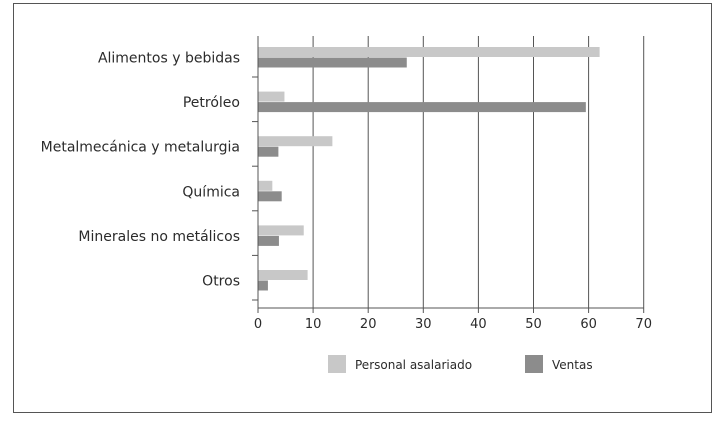 This screenshot has height=424, width=725. I want to click on category-label: Petróleo, so click(211, 103).